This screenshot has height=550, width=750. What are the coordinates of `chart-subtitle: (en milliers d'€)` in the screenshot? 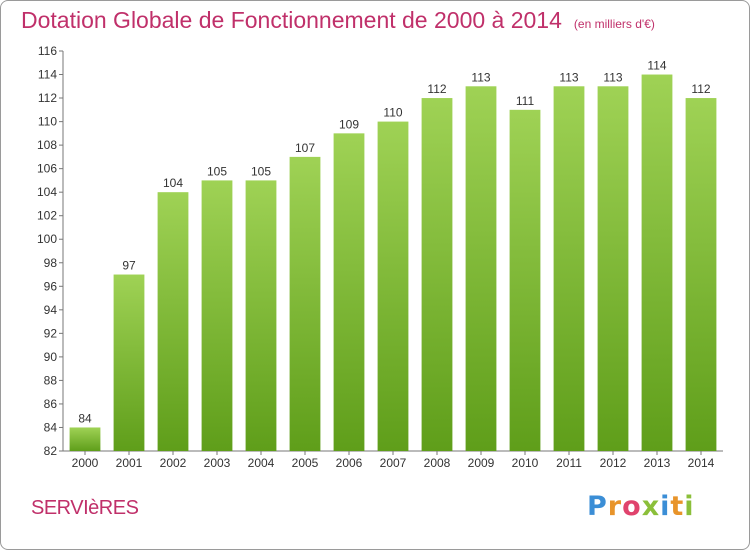 It's located at (614, 24).